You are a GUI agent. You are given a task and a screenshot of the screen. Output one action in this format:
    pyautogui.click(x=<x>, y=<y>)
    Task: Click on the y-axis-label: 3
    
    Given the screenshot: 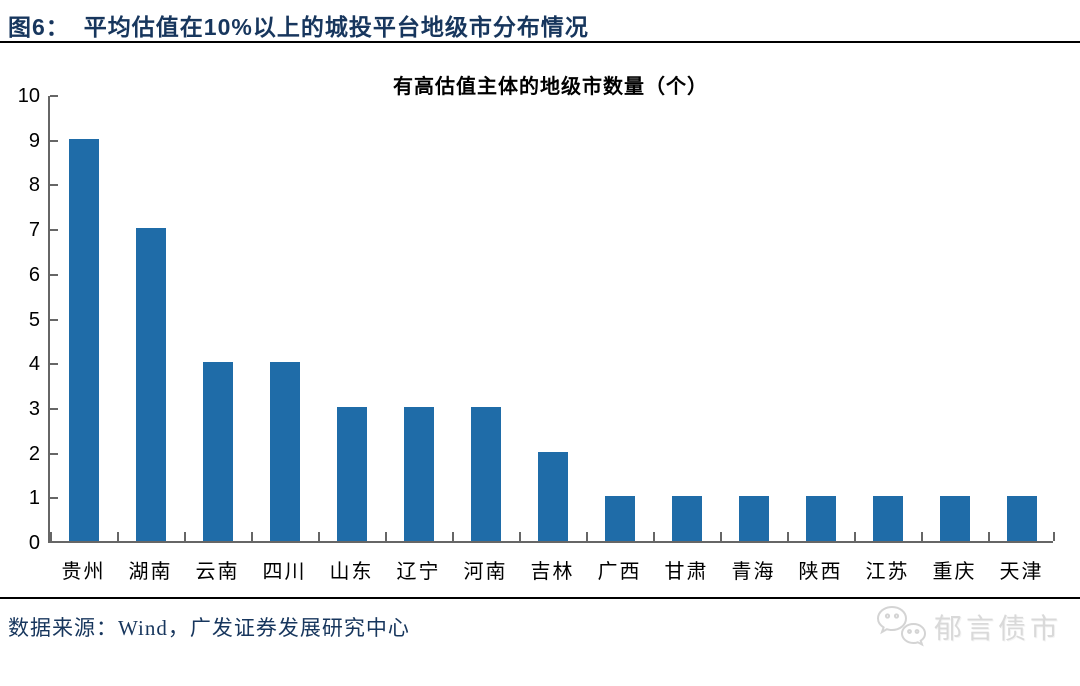 What is the action you would take?
    pyautogui.click(x=34, y=408)
    